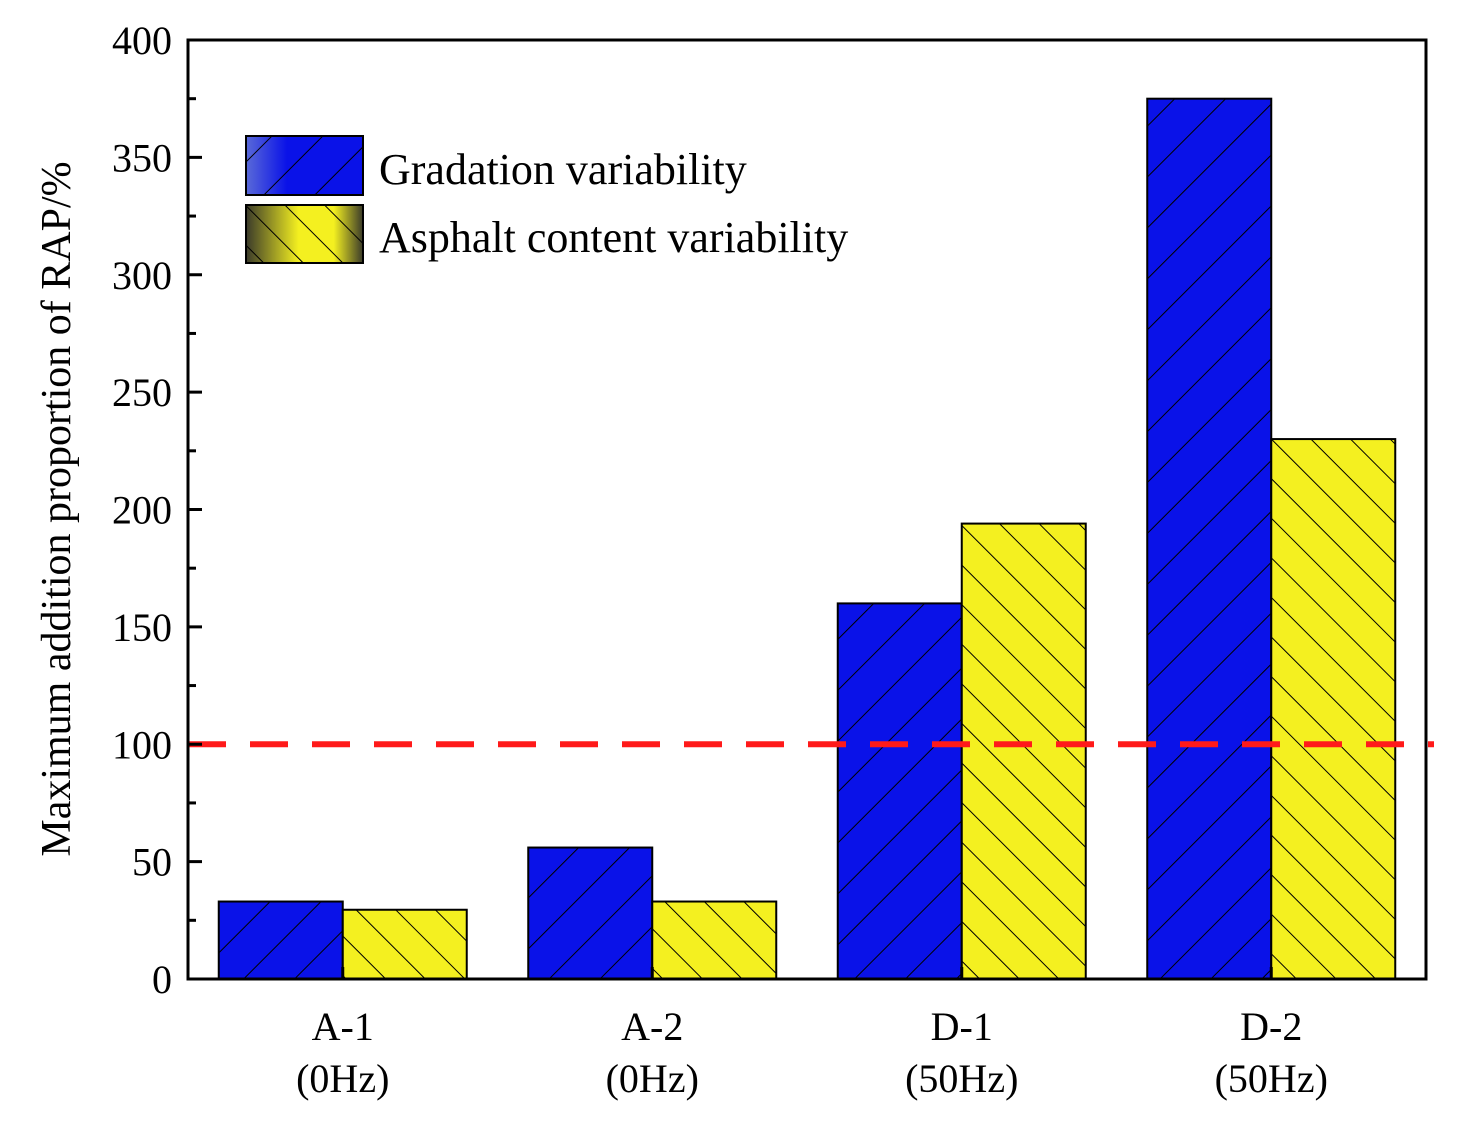  I want to click on legend-swatch-gradation-hatch, so click(304, 165).